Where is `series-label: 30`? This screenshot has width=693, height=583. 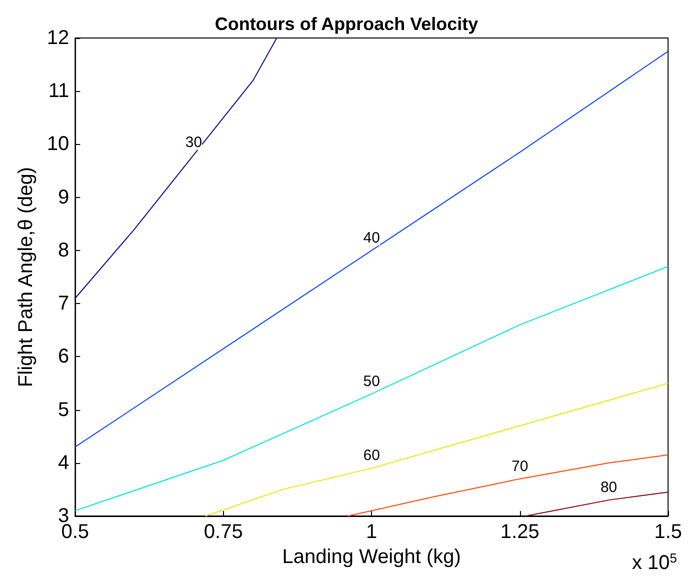 series-label: 30 is located at coordinates (193, 142).